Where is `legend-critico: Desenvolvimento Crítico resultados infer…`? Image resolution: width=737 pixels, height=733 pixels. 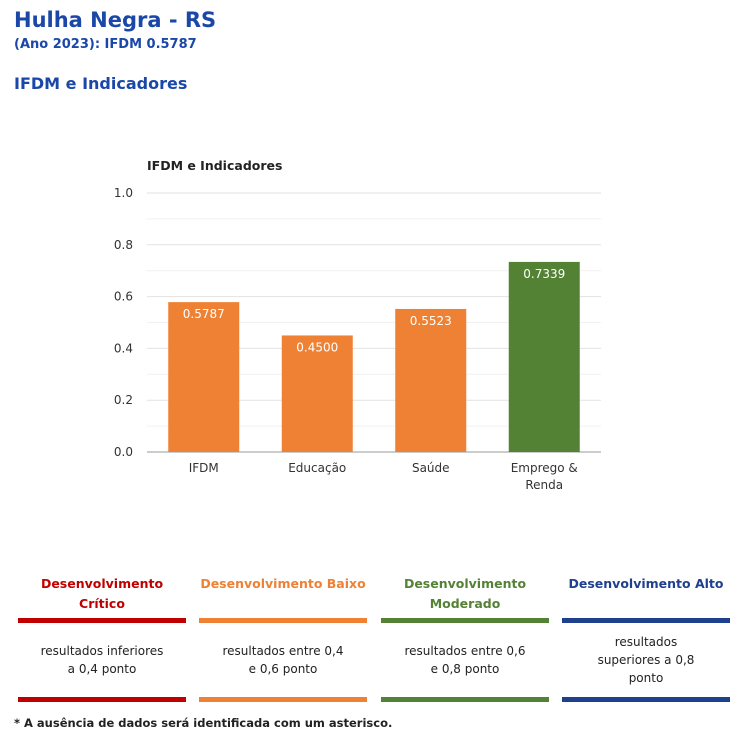
legend-critico: Desenvolvimento Crítico resultados infer… is located at coordinates (102, 638).